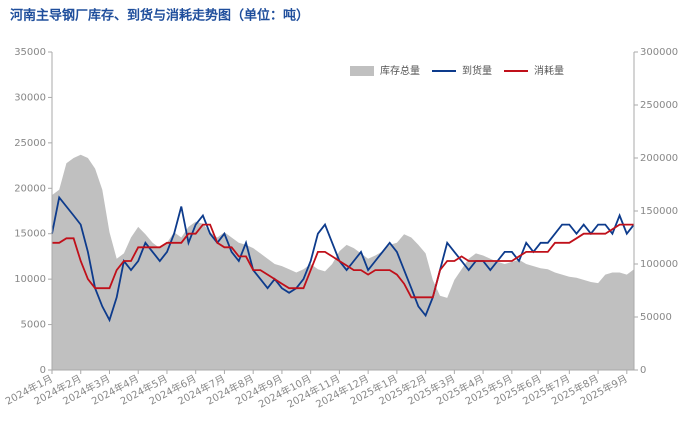  Describe the element at coordinates (30, 143) in the screenshot. I see `y-tick-label: 25000` at that location.